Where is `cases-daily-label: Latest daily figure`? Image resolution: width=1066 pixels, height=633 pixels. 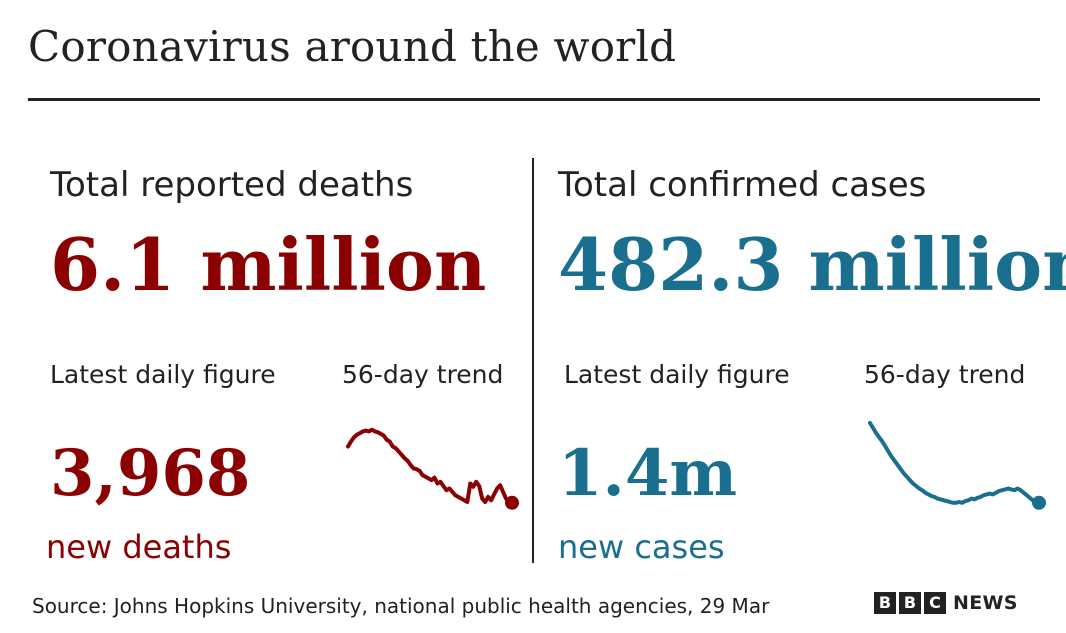 cases-daily-label: Latest daily figure is located at coordinates (677, 374).